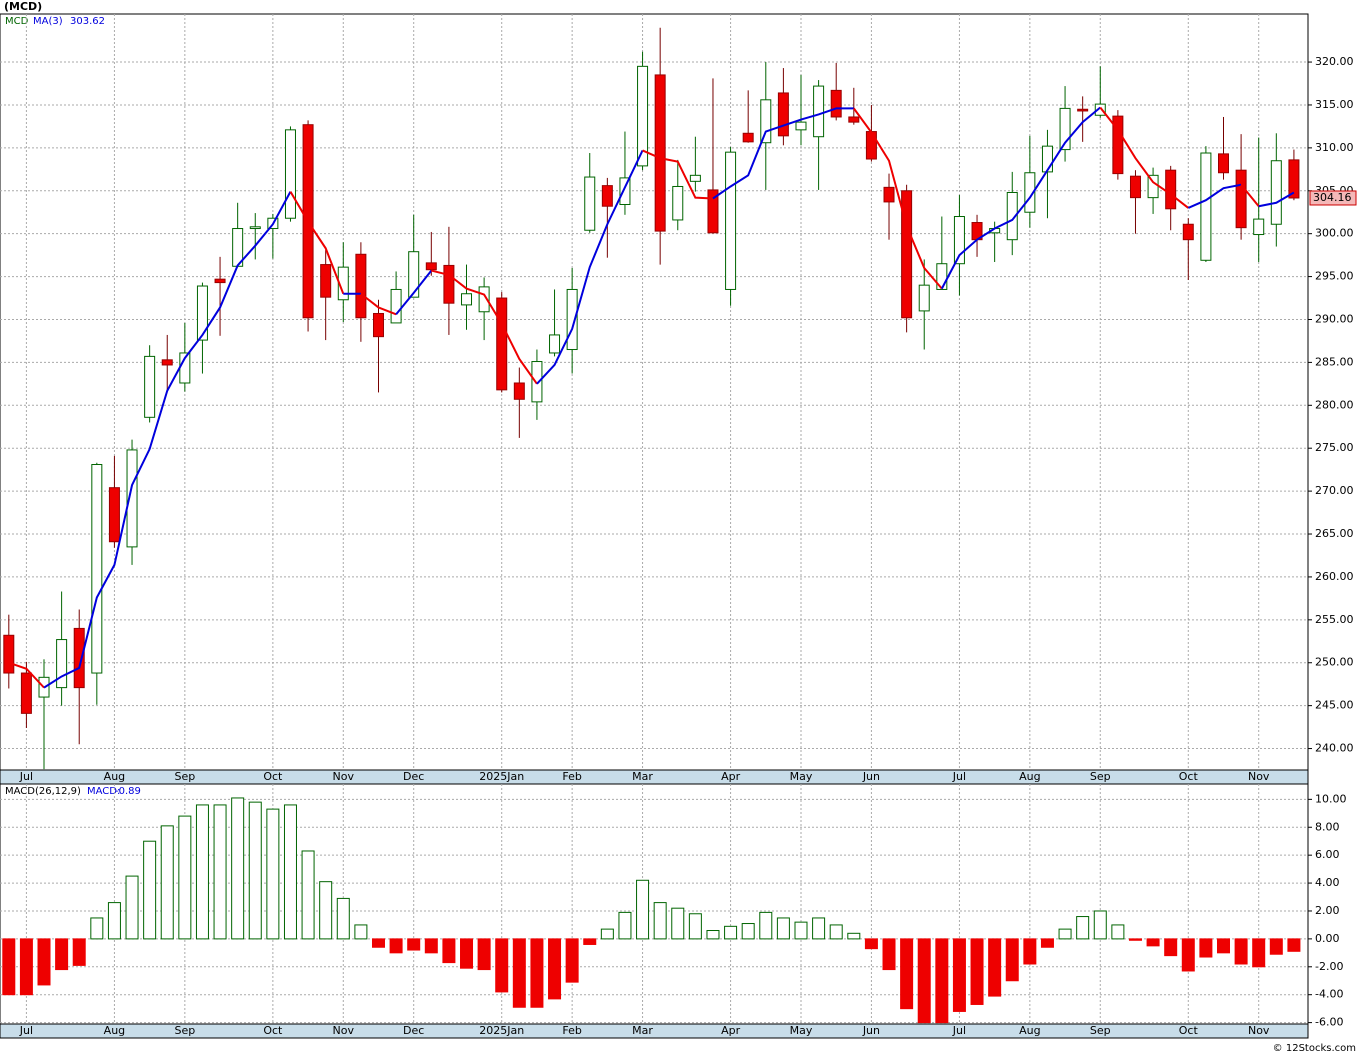  What do you see at coordinates (1334, 233) in the screenshot?
I see `y-tick-label: 300.00` at bounding box center [1334, 233].